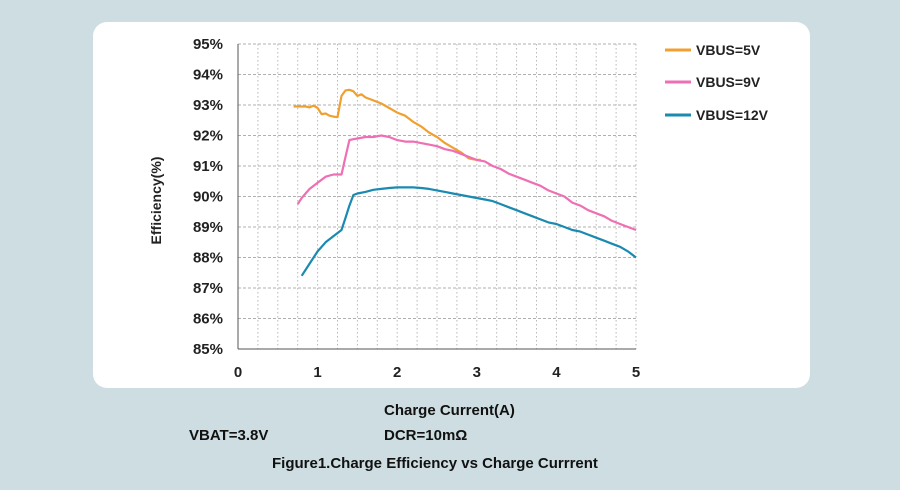  I want to click on x-tick-label: 3, so click(477, 372).